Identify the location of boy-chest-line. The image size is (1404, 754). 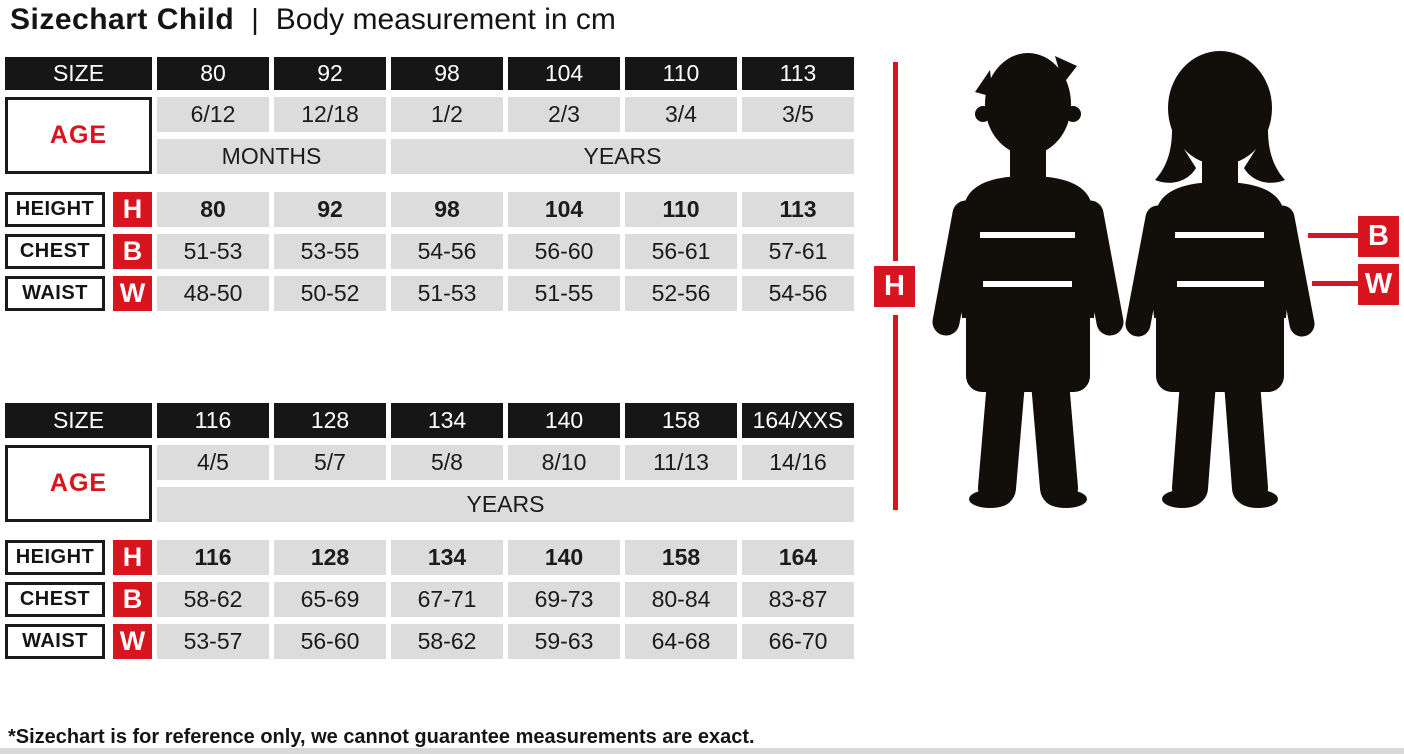
(1027, 235).